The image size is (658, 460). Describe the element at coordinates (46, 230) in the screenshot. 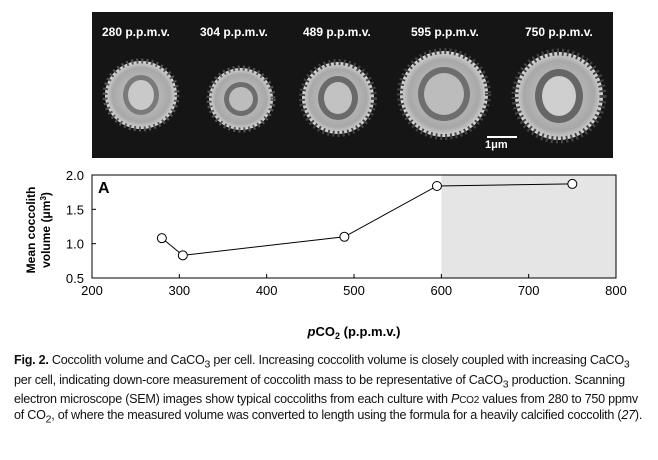

I see `y-axis-label-line2: volume (μm3)` at that location.